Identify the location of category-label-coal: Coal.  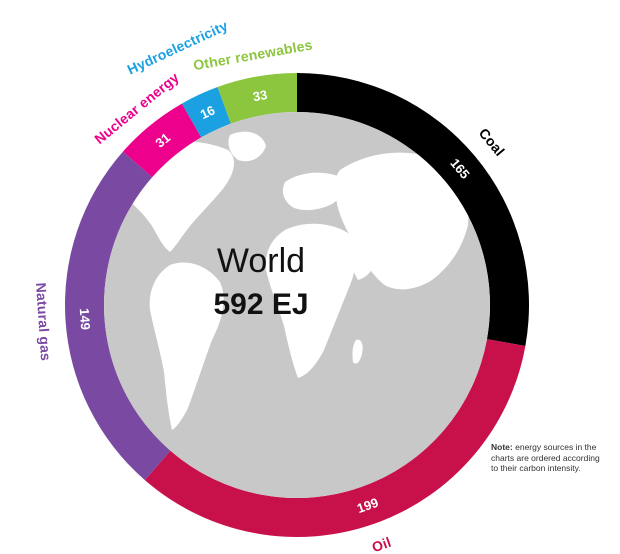
(492, 142).